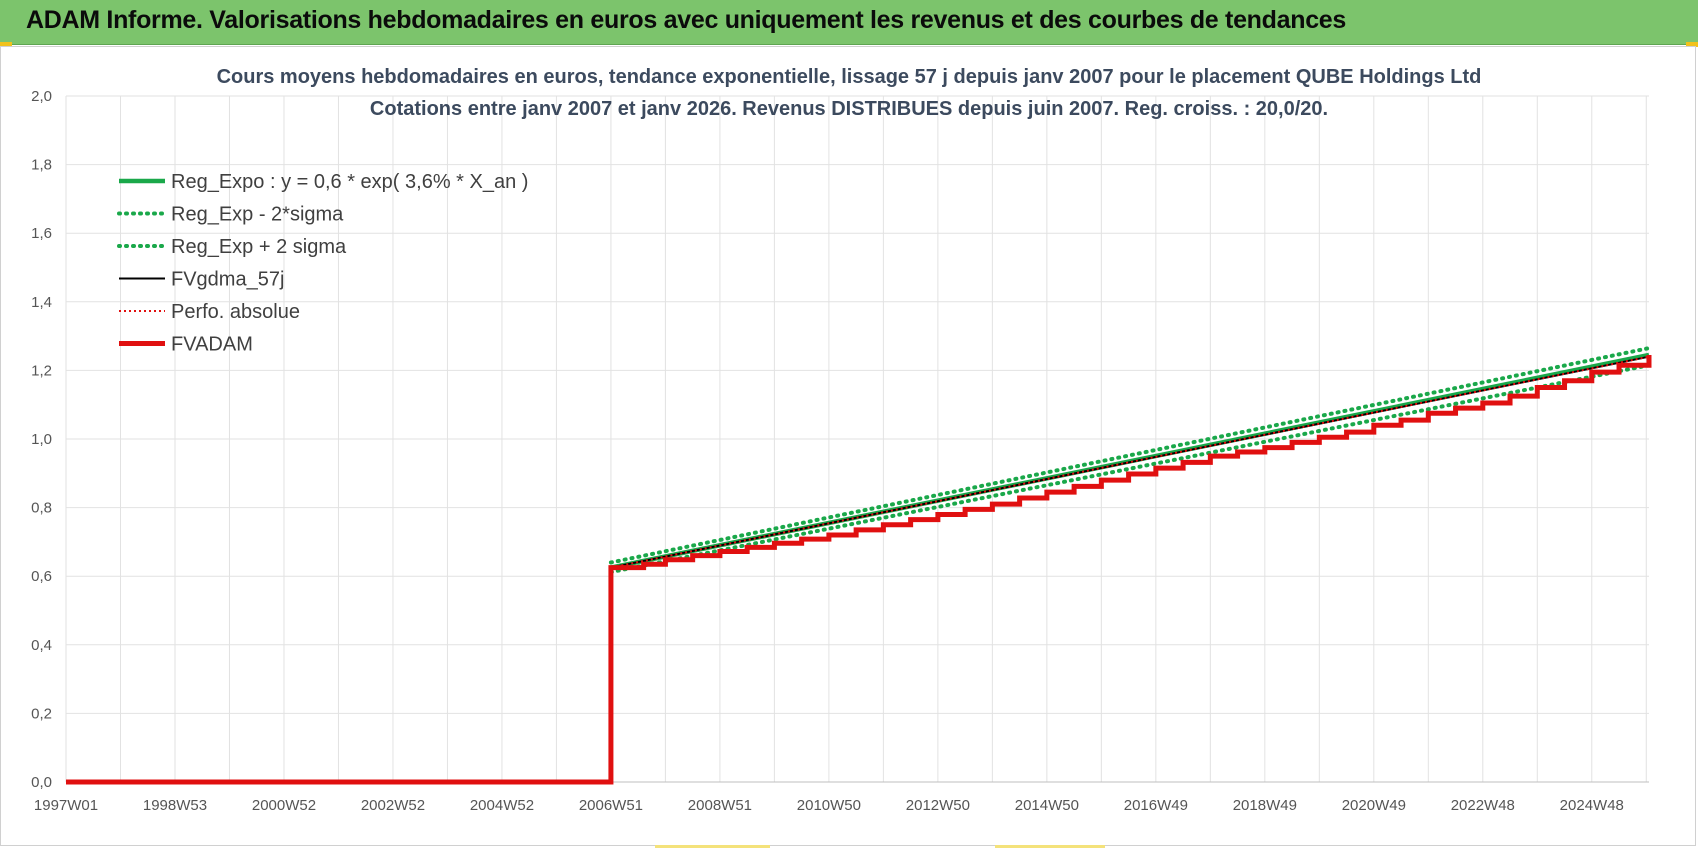 The width and height of the screenshot is (1698, 848). I want to click on x-tick-label: 2000W52, so click(284, 805).